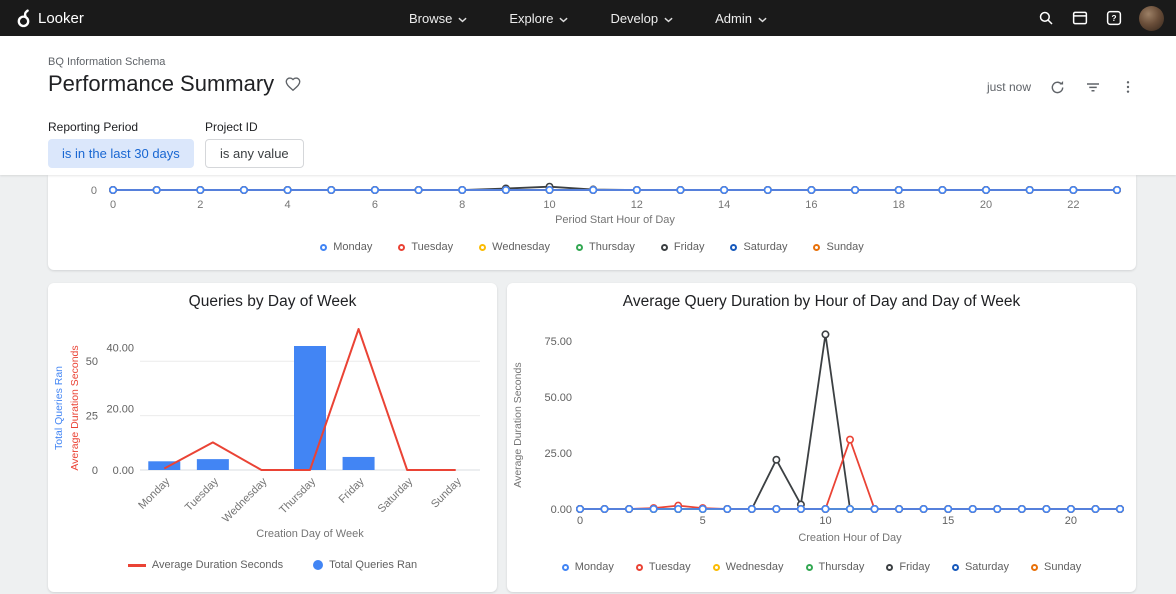  I want to click on legend-label: Tuesday, so click(432, 247).